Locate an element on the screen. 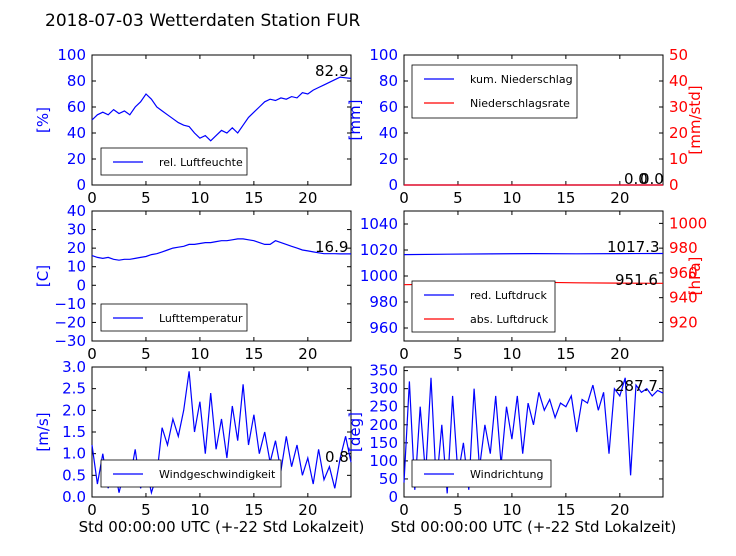  wind-speed-ytick-label: 1.5 is located at coordinates (74, 432).